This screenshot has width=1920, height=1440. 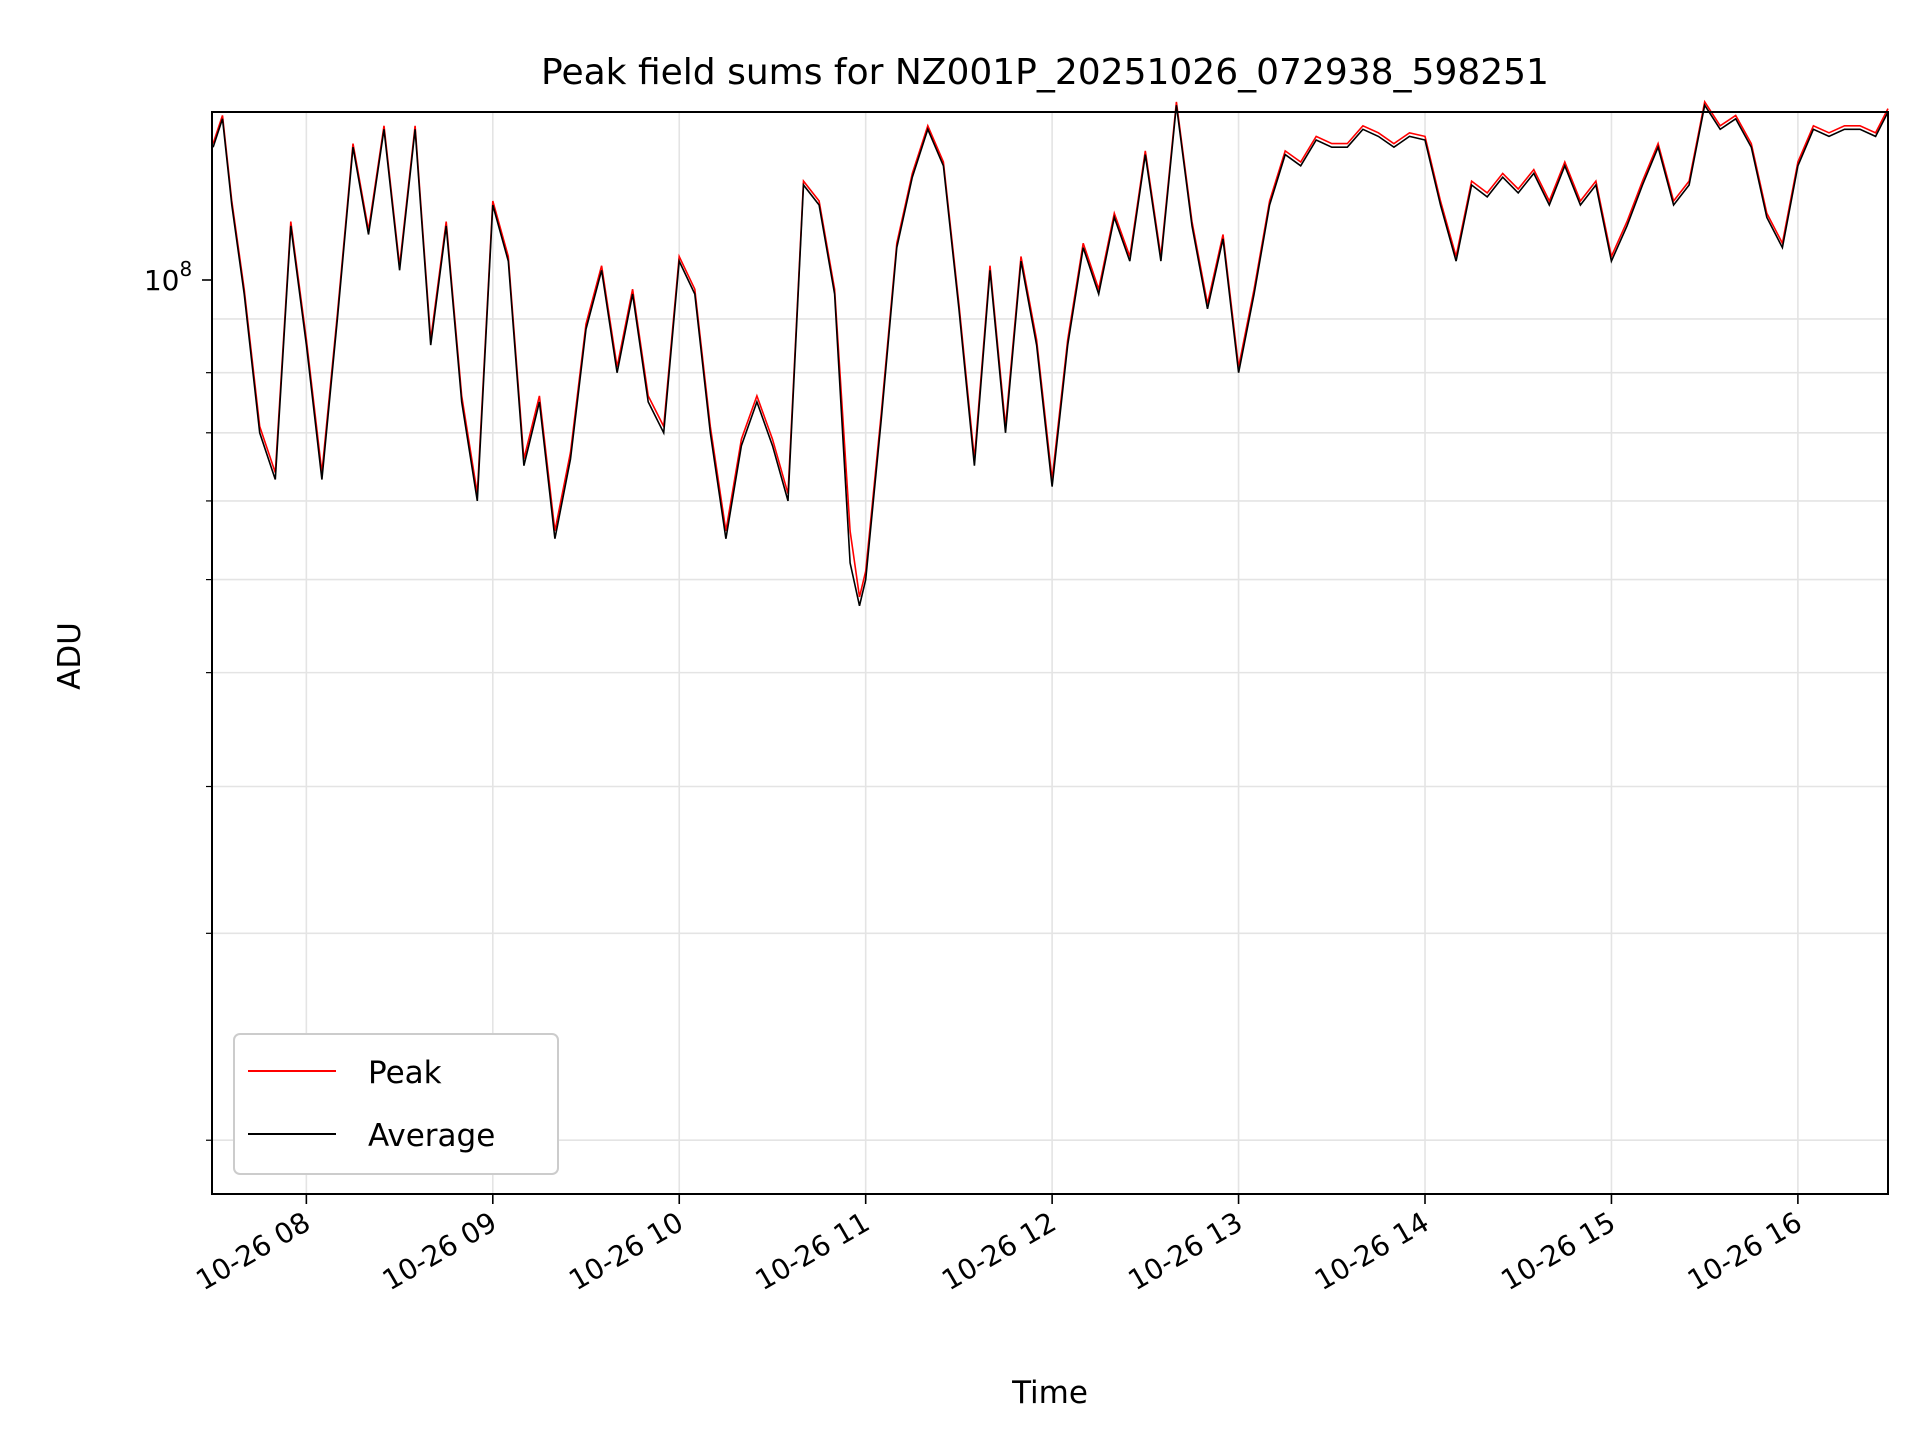 What do you see at coordinates (405, 1073) in the screenshot?
I see `legend-peak-label: Peak` at bounding box center [405, 1073].